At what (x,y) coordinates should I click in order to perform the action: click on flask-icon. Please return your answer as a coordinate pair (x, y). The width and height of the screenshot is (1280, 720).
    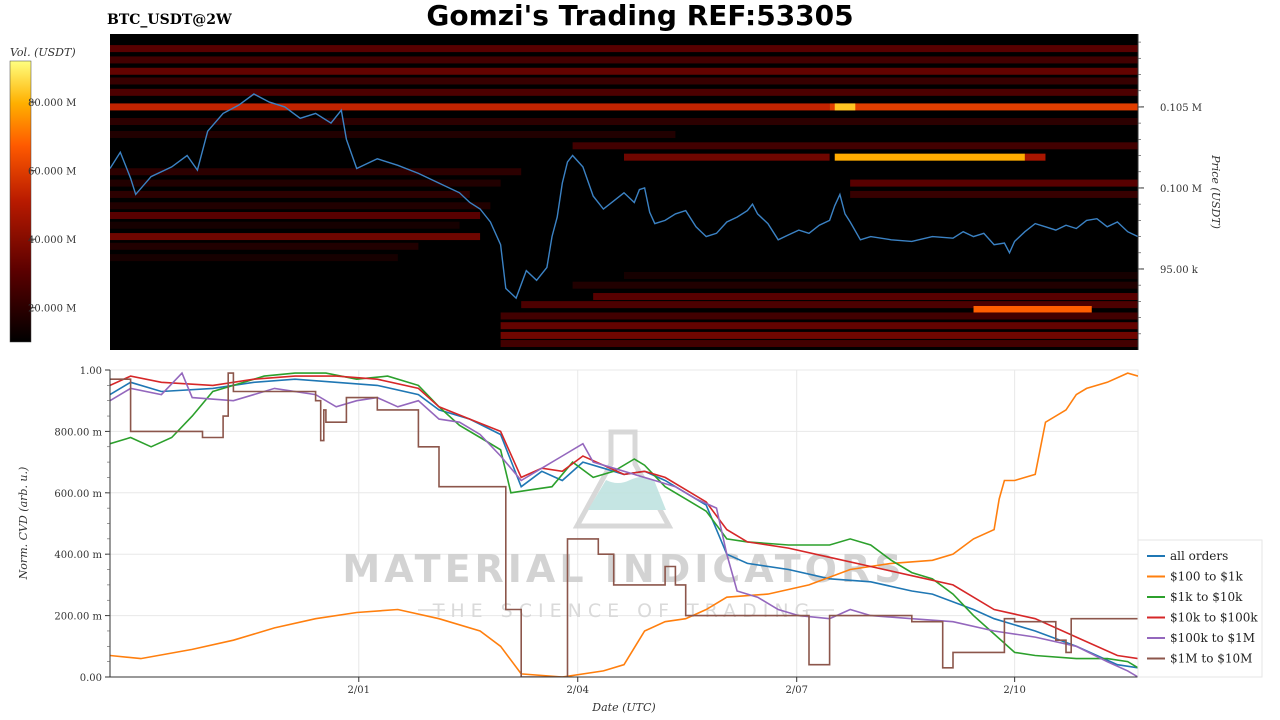
    Looking at the image, I should click on (623, 479).